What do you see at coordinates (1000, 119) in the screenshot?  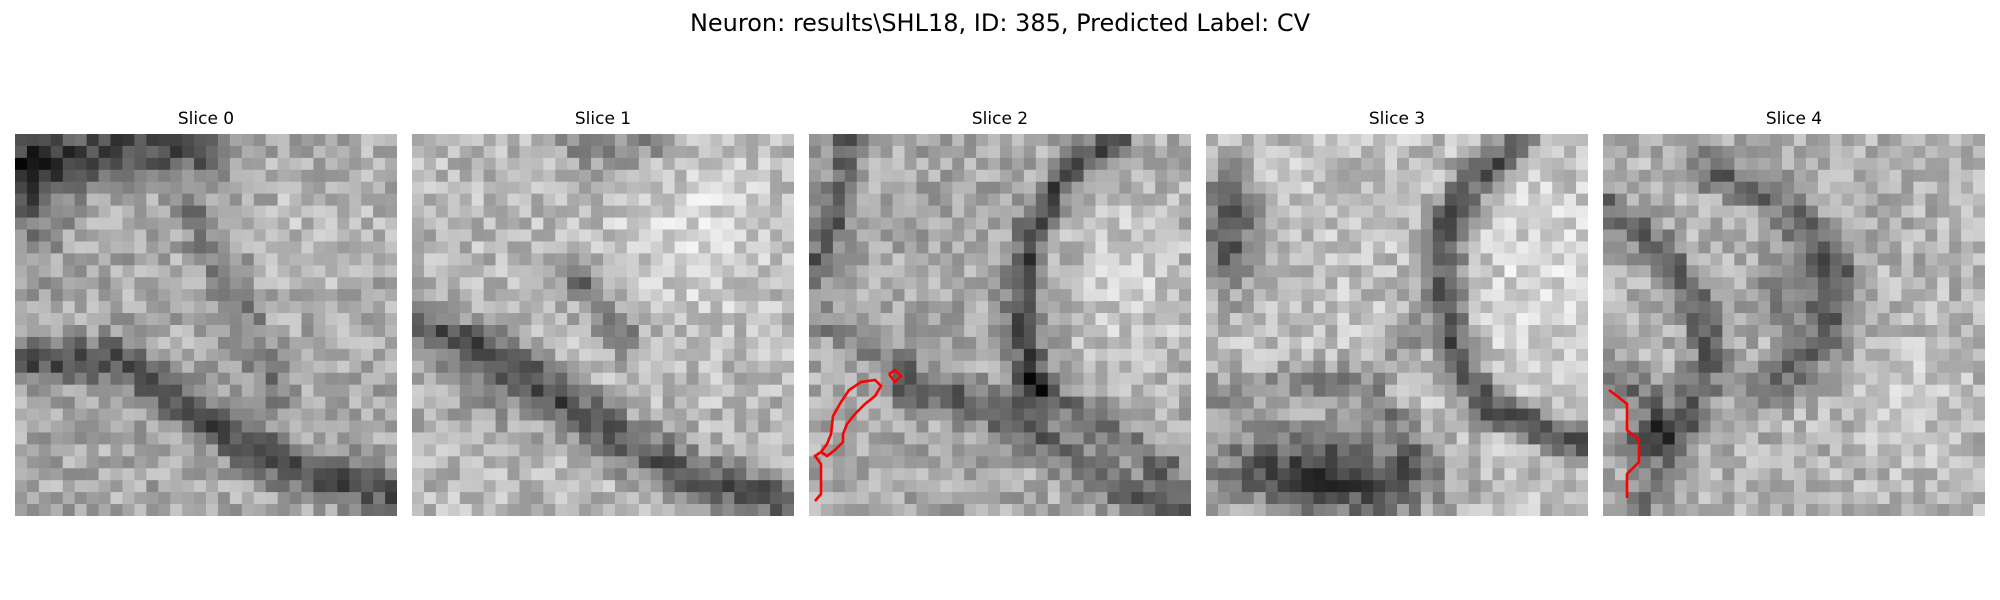 I see `slice-title: Slice 2` at bounding box center [1000, 119].